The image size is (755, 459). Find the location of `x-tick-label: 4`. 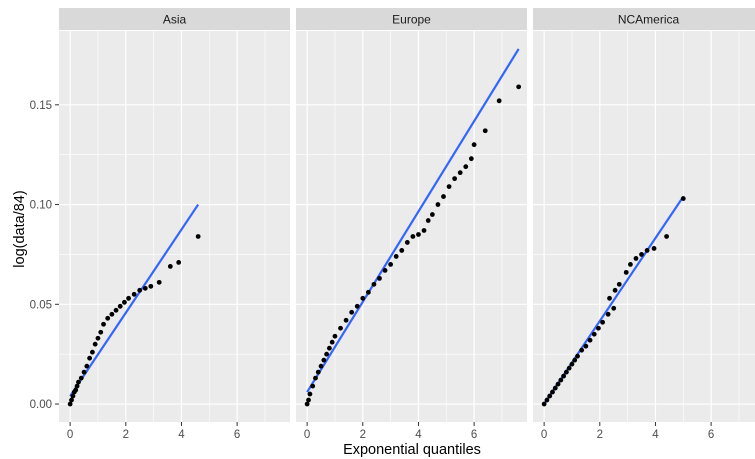

x-tick-label: 4 is located at coordinates (655, 435).